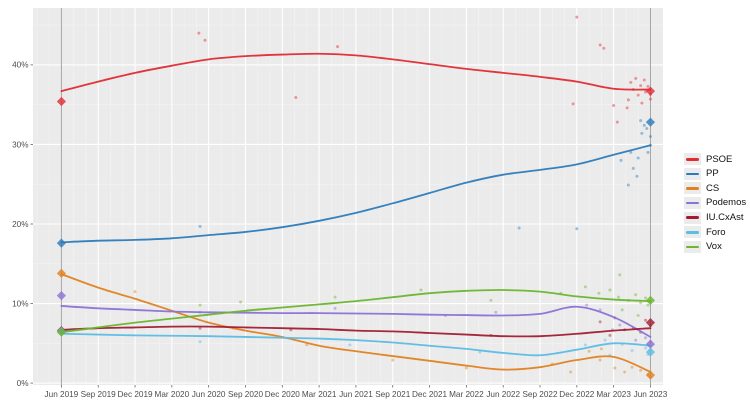 This screenshot has height=417, width=750. What do you see at coordinates (429, 394) in the screenshot?
I see `x-tick-label: Dec 2021` at bounding box center [429, 394].